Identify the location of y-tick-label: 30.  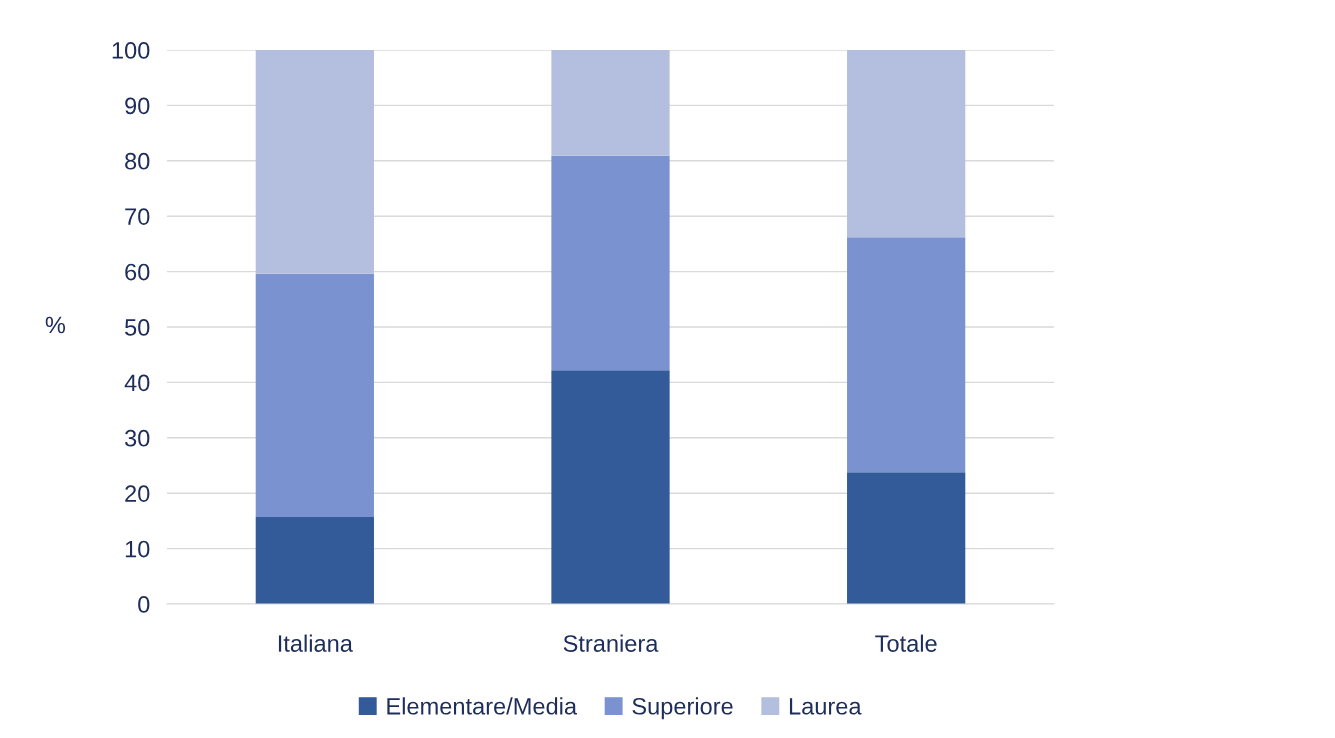
(137, 438).